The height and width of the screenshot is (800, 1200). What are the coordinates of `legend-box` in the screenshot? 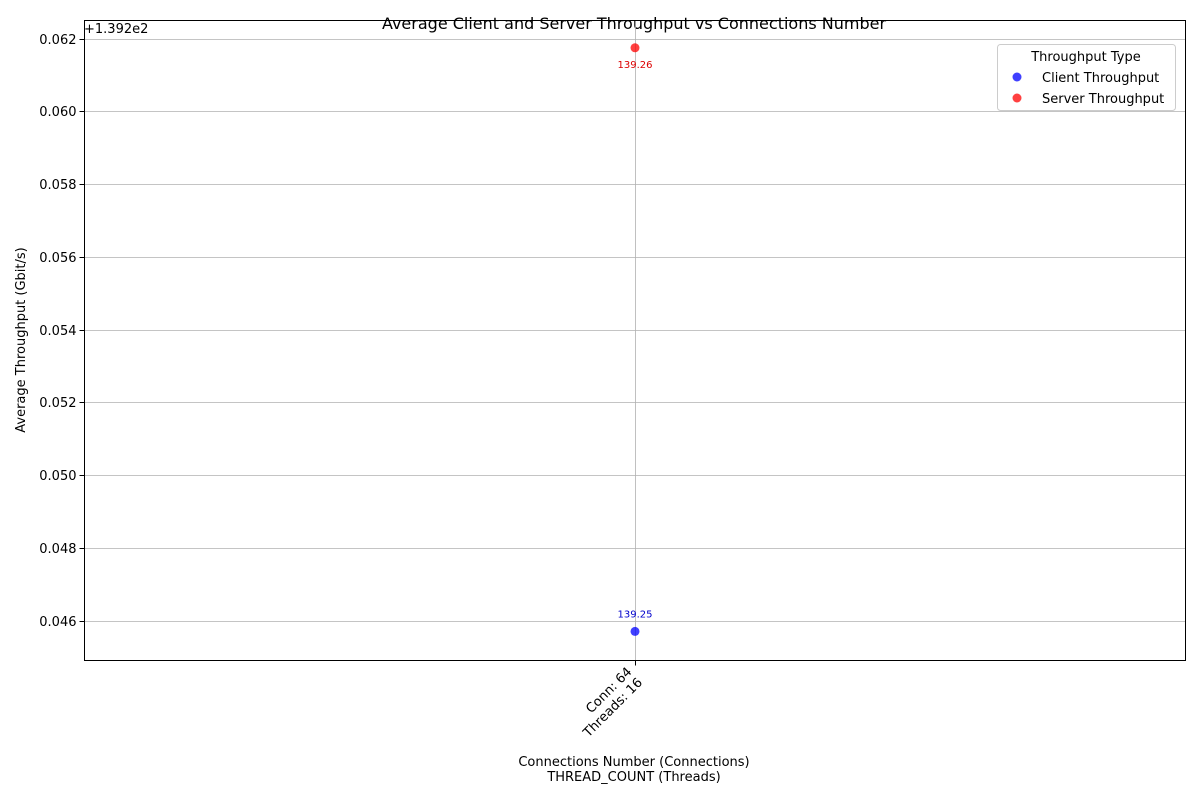 It's located at (1086, 77).